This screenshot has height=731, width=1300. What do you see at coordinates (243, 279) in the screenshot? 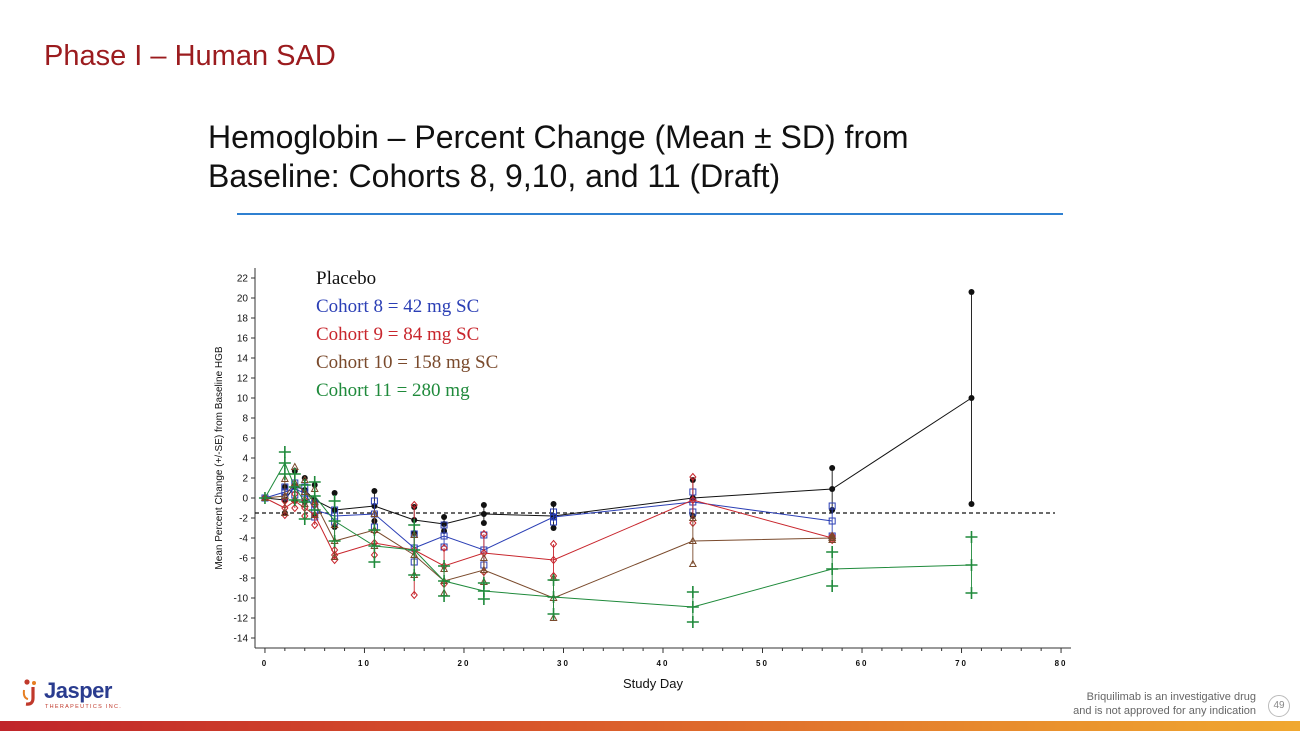
I see `y-tick-label: 22` at bounding box center [243, 279].